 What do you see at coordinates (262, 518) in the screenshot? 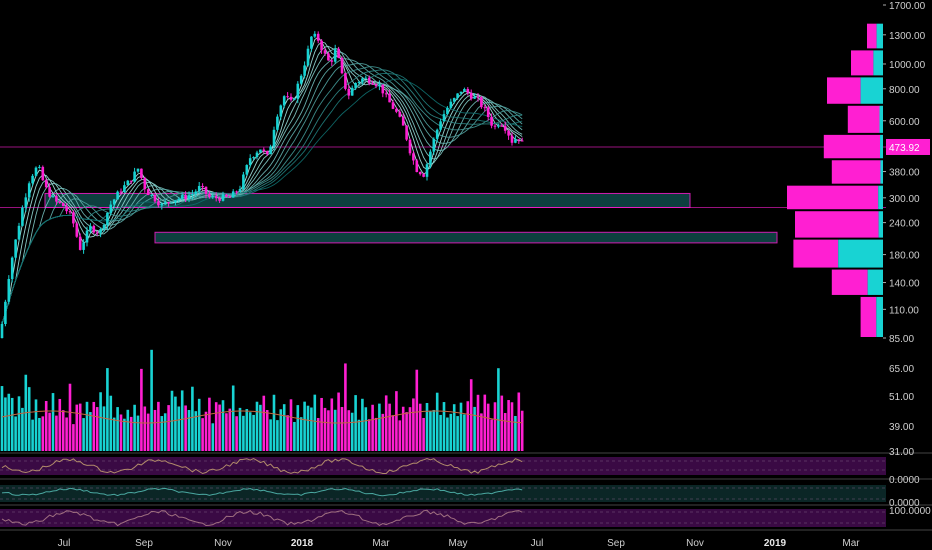
I see `oscillator-3-line` at bounding box center [262, 518].